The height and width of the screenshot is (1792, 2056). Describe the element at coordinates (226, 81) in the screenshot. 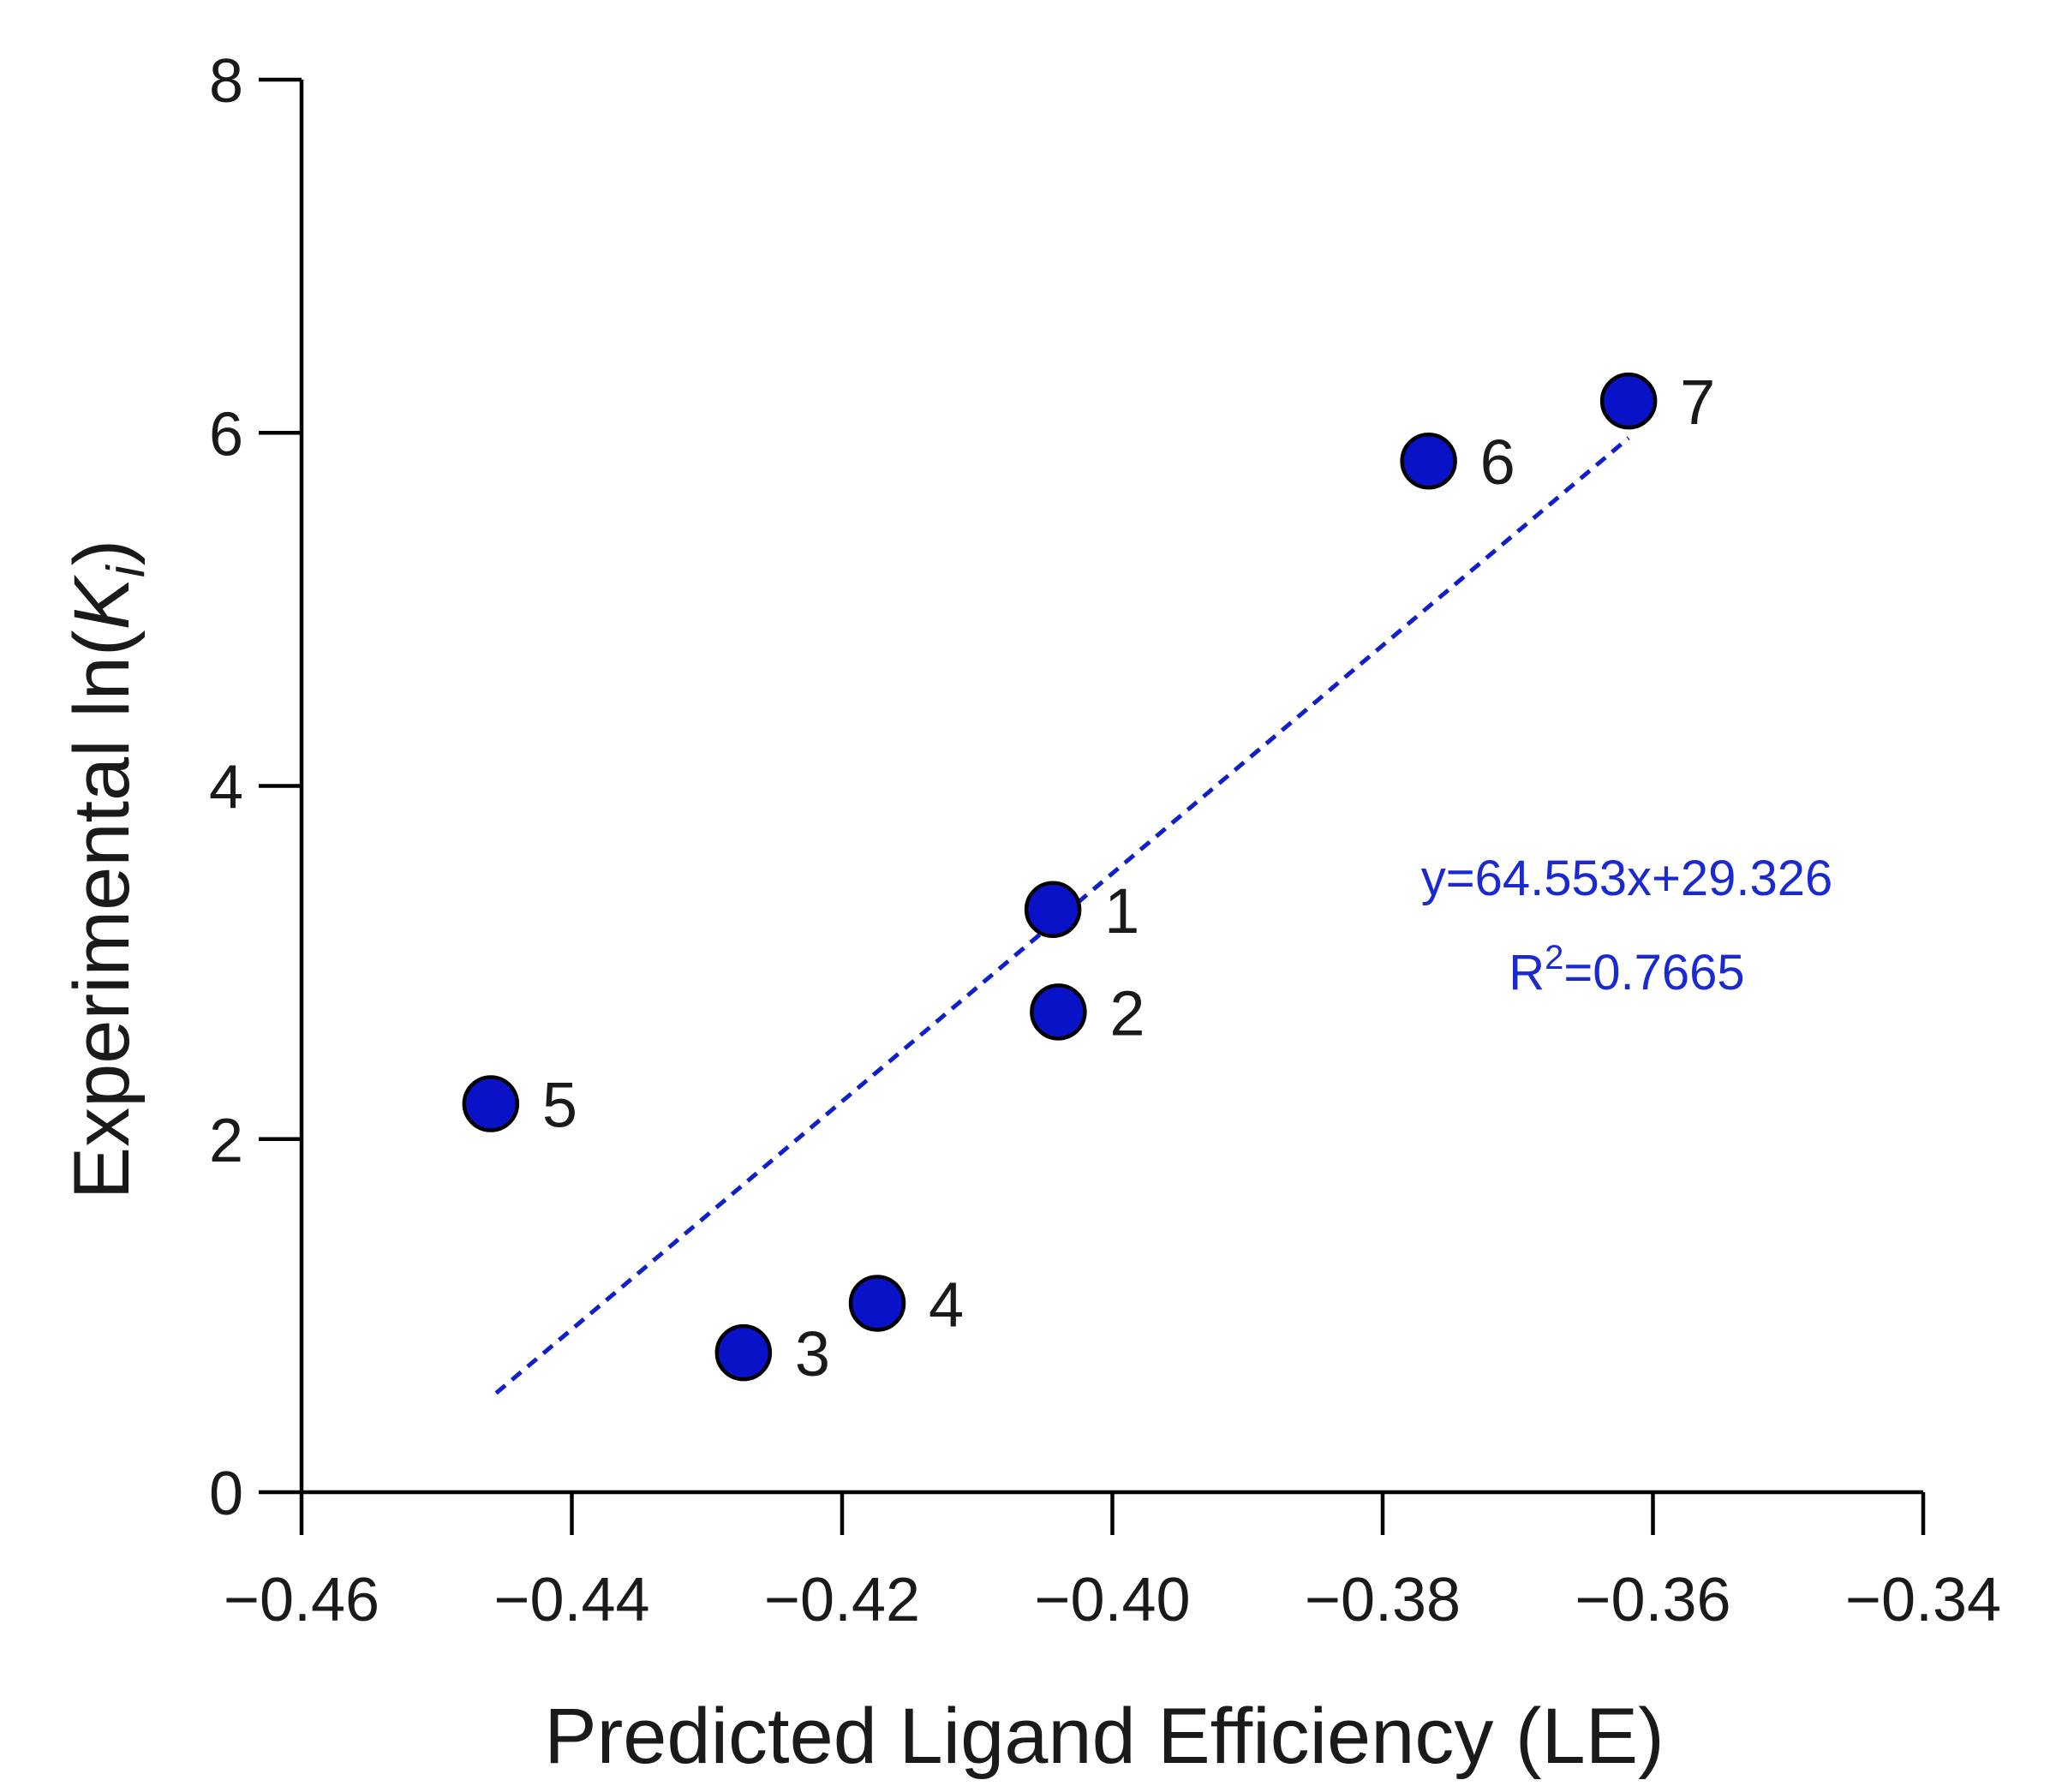

I see `y-tick-label: 8` at that location.